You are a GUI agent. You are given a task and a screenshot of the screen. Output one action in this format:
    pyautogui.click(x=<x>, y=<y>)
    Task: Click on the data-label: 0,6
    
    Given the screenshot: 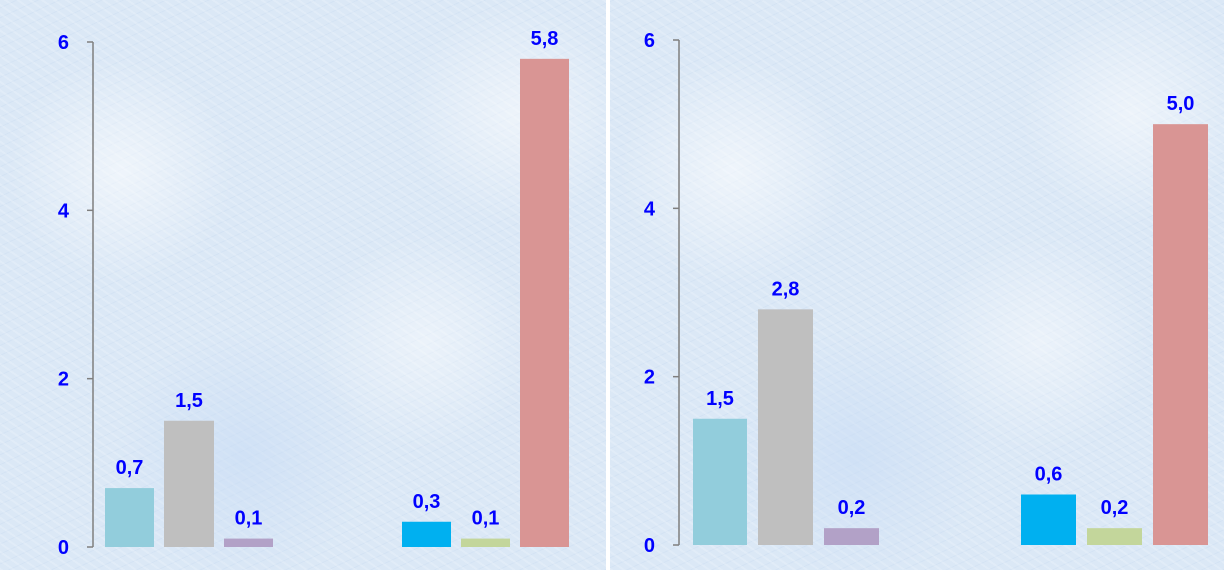 What is the action you would take?
    pyautogui.click(x=1049, y=475)
    